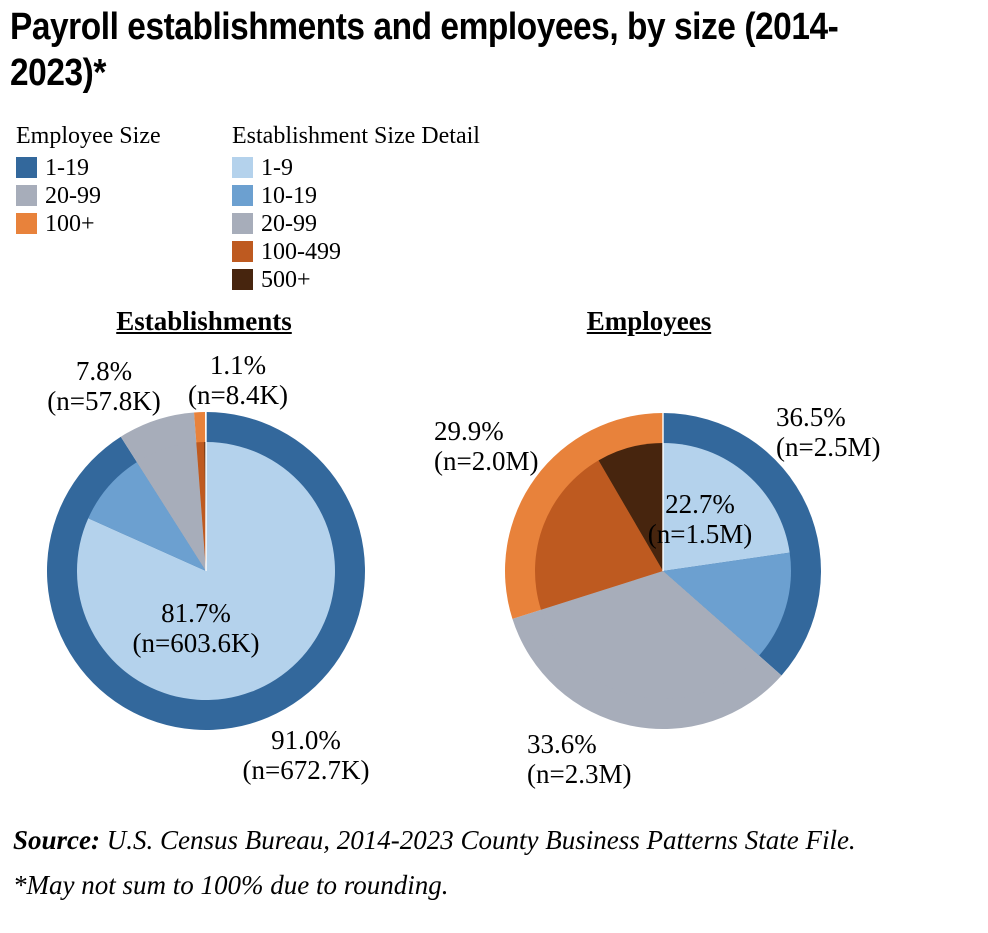  I want to click on establishments-data-label-3-line: 91.0%, so click(306, 740).